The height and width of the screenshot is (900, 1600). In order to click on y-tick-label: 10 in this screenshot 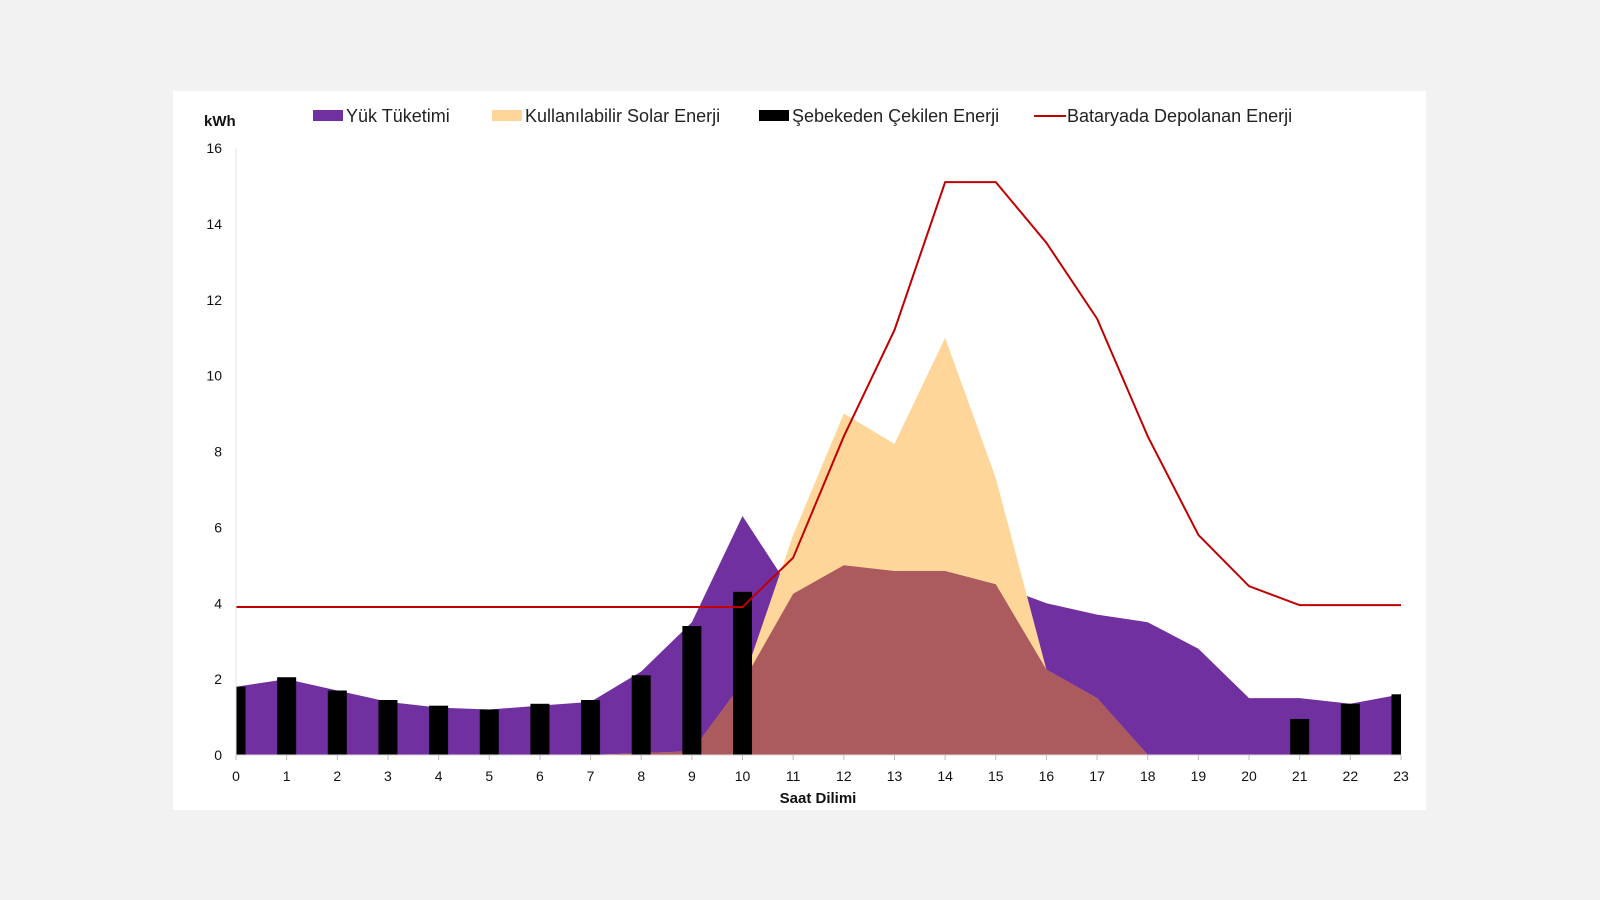, I will do `click(214, 376)`.